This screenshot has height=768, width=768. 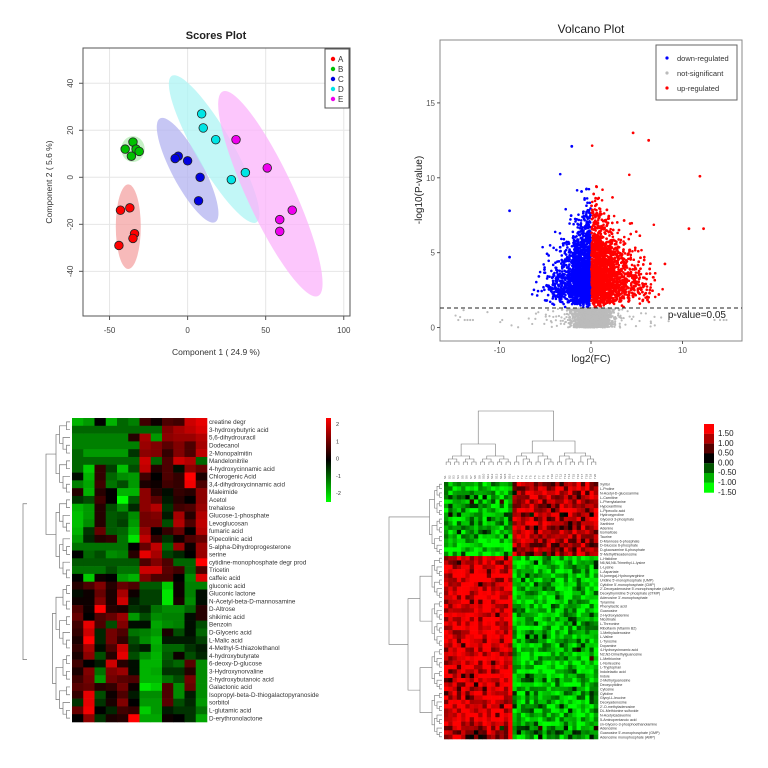 What do you see at coordinates (119, 245) in the screenshot?
I see `score-point-A` at bounding box center [119, 245].